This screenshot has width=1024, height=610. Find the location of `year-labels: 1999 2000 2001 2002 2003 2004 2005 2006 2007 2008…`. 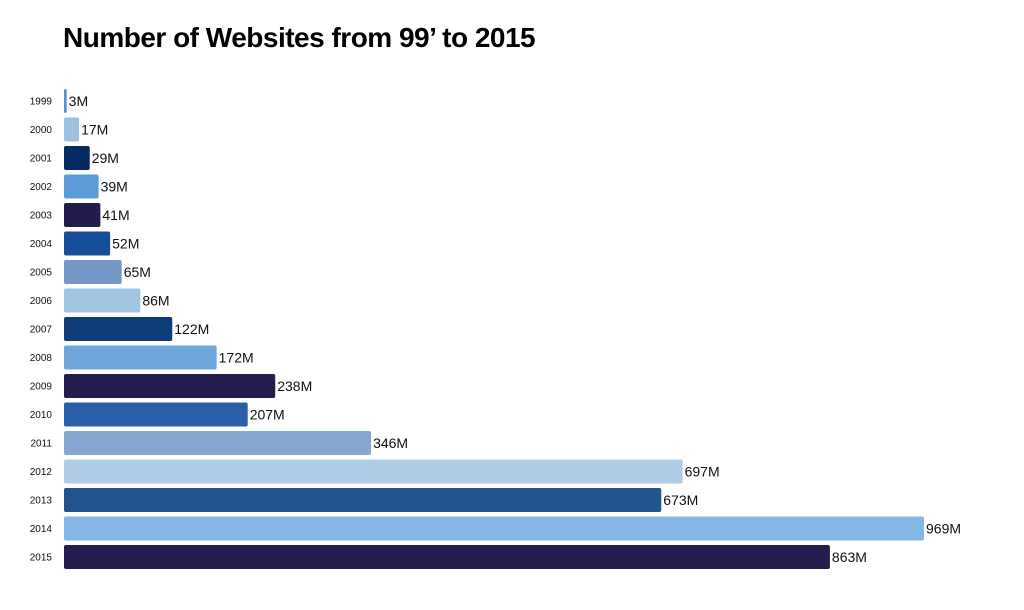

year-labels: 1999 2000 2001 2002 2003 2004 2005 2006 2007 2008… is located at coordinates (41, 330).